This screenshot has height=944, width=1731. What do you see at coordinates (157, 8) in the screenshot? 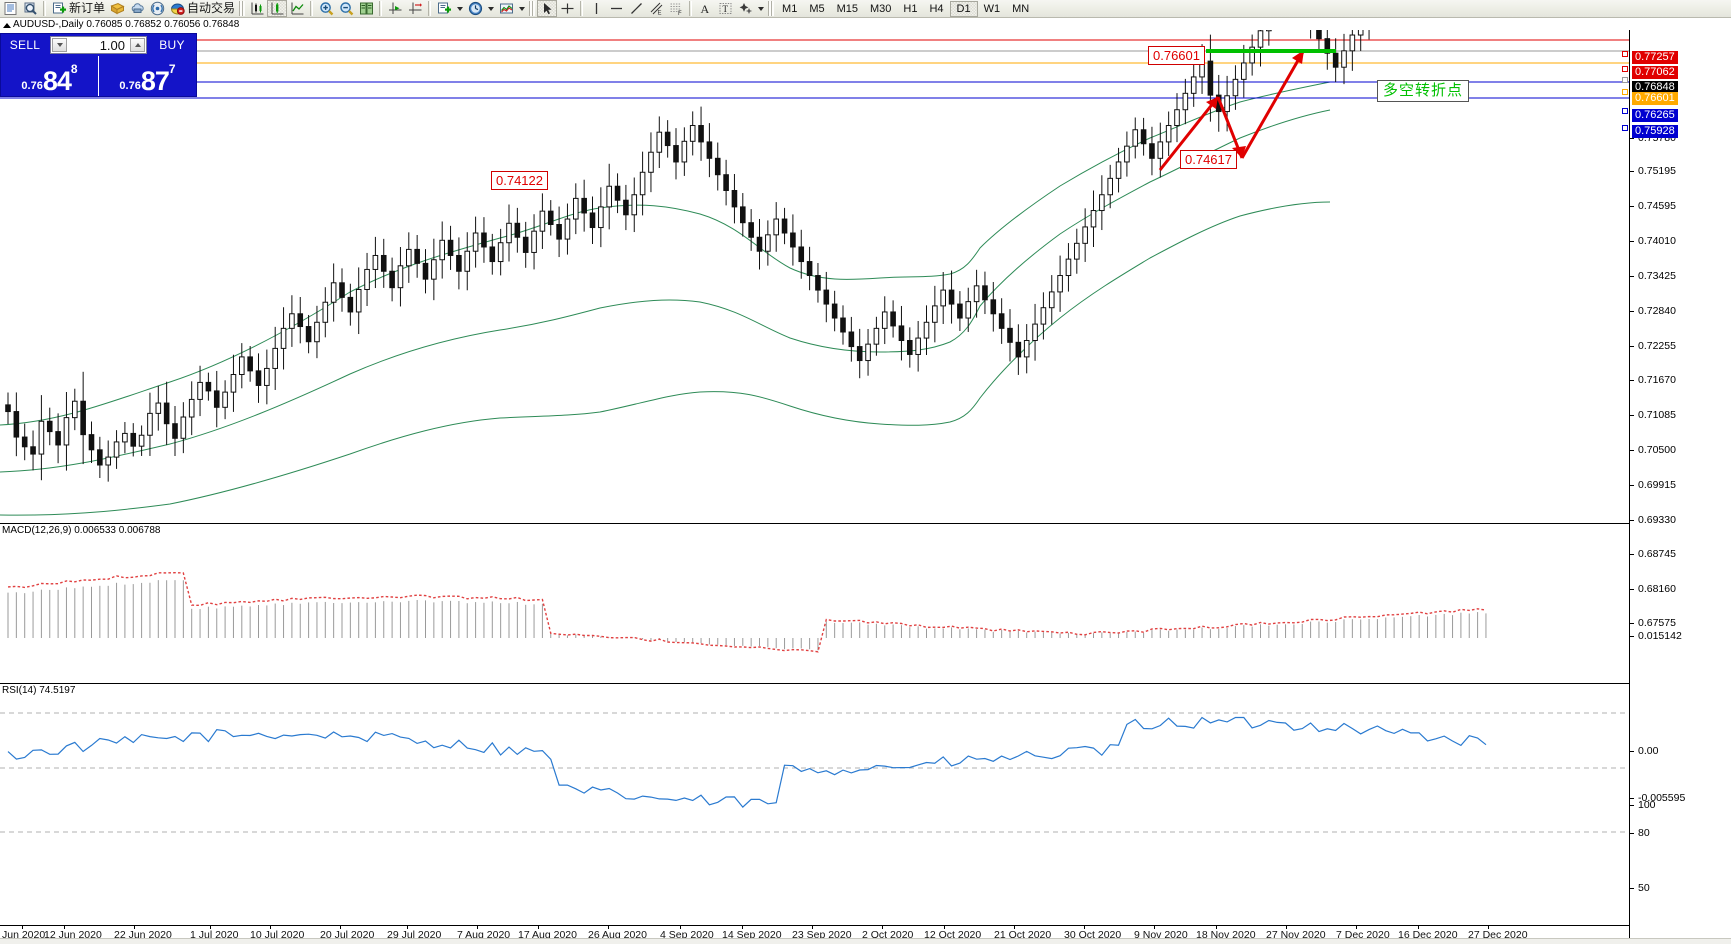
I see `signal-icon` at bounding box center [157, 8].